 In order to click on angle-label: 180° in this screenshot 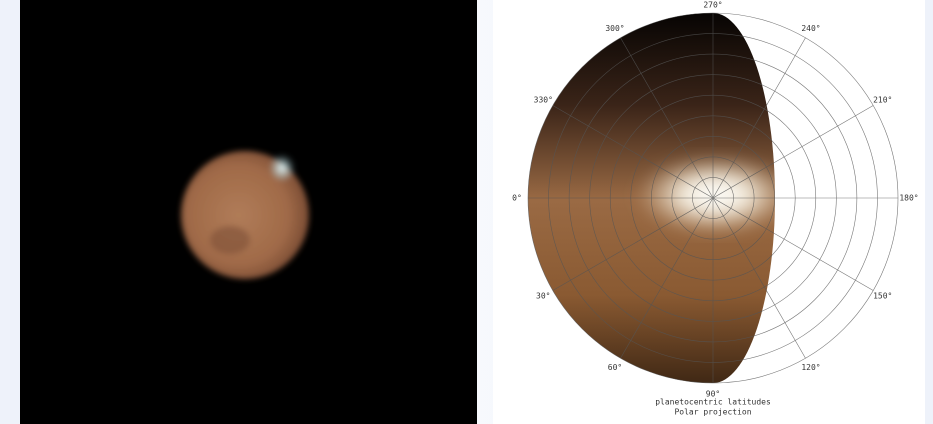, I will do `click(908, 198)`.